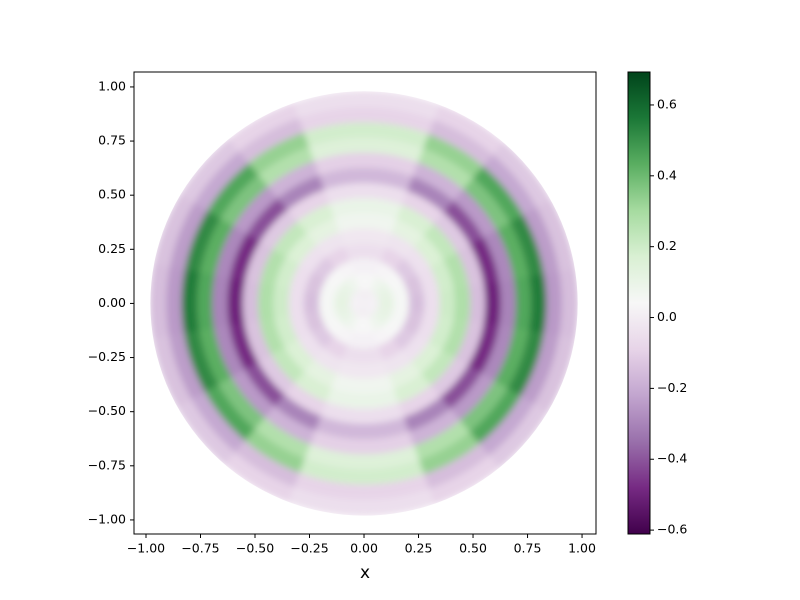 Image resolution: width=800 pixels, height=600 pixels. Describe the element at coordinates (200, 548) in the screenshot. I see `x-tick-label: −0.75` at that location.